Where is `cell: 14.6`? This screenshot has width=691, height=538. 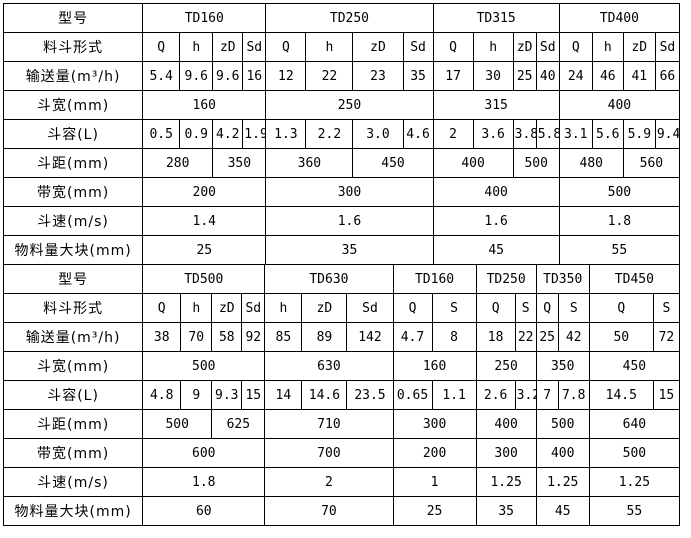
cell: 14.6 is located at coordinates (324, 395).